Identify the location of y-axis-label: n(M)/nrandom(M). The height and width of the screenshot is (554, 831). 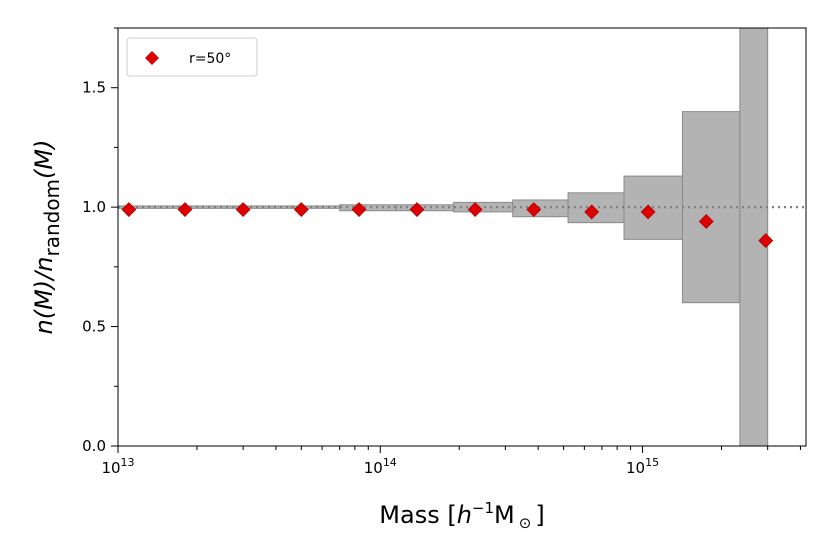
(47, 237).